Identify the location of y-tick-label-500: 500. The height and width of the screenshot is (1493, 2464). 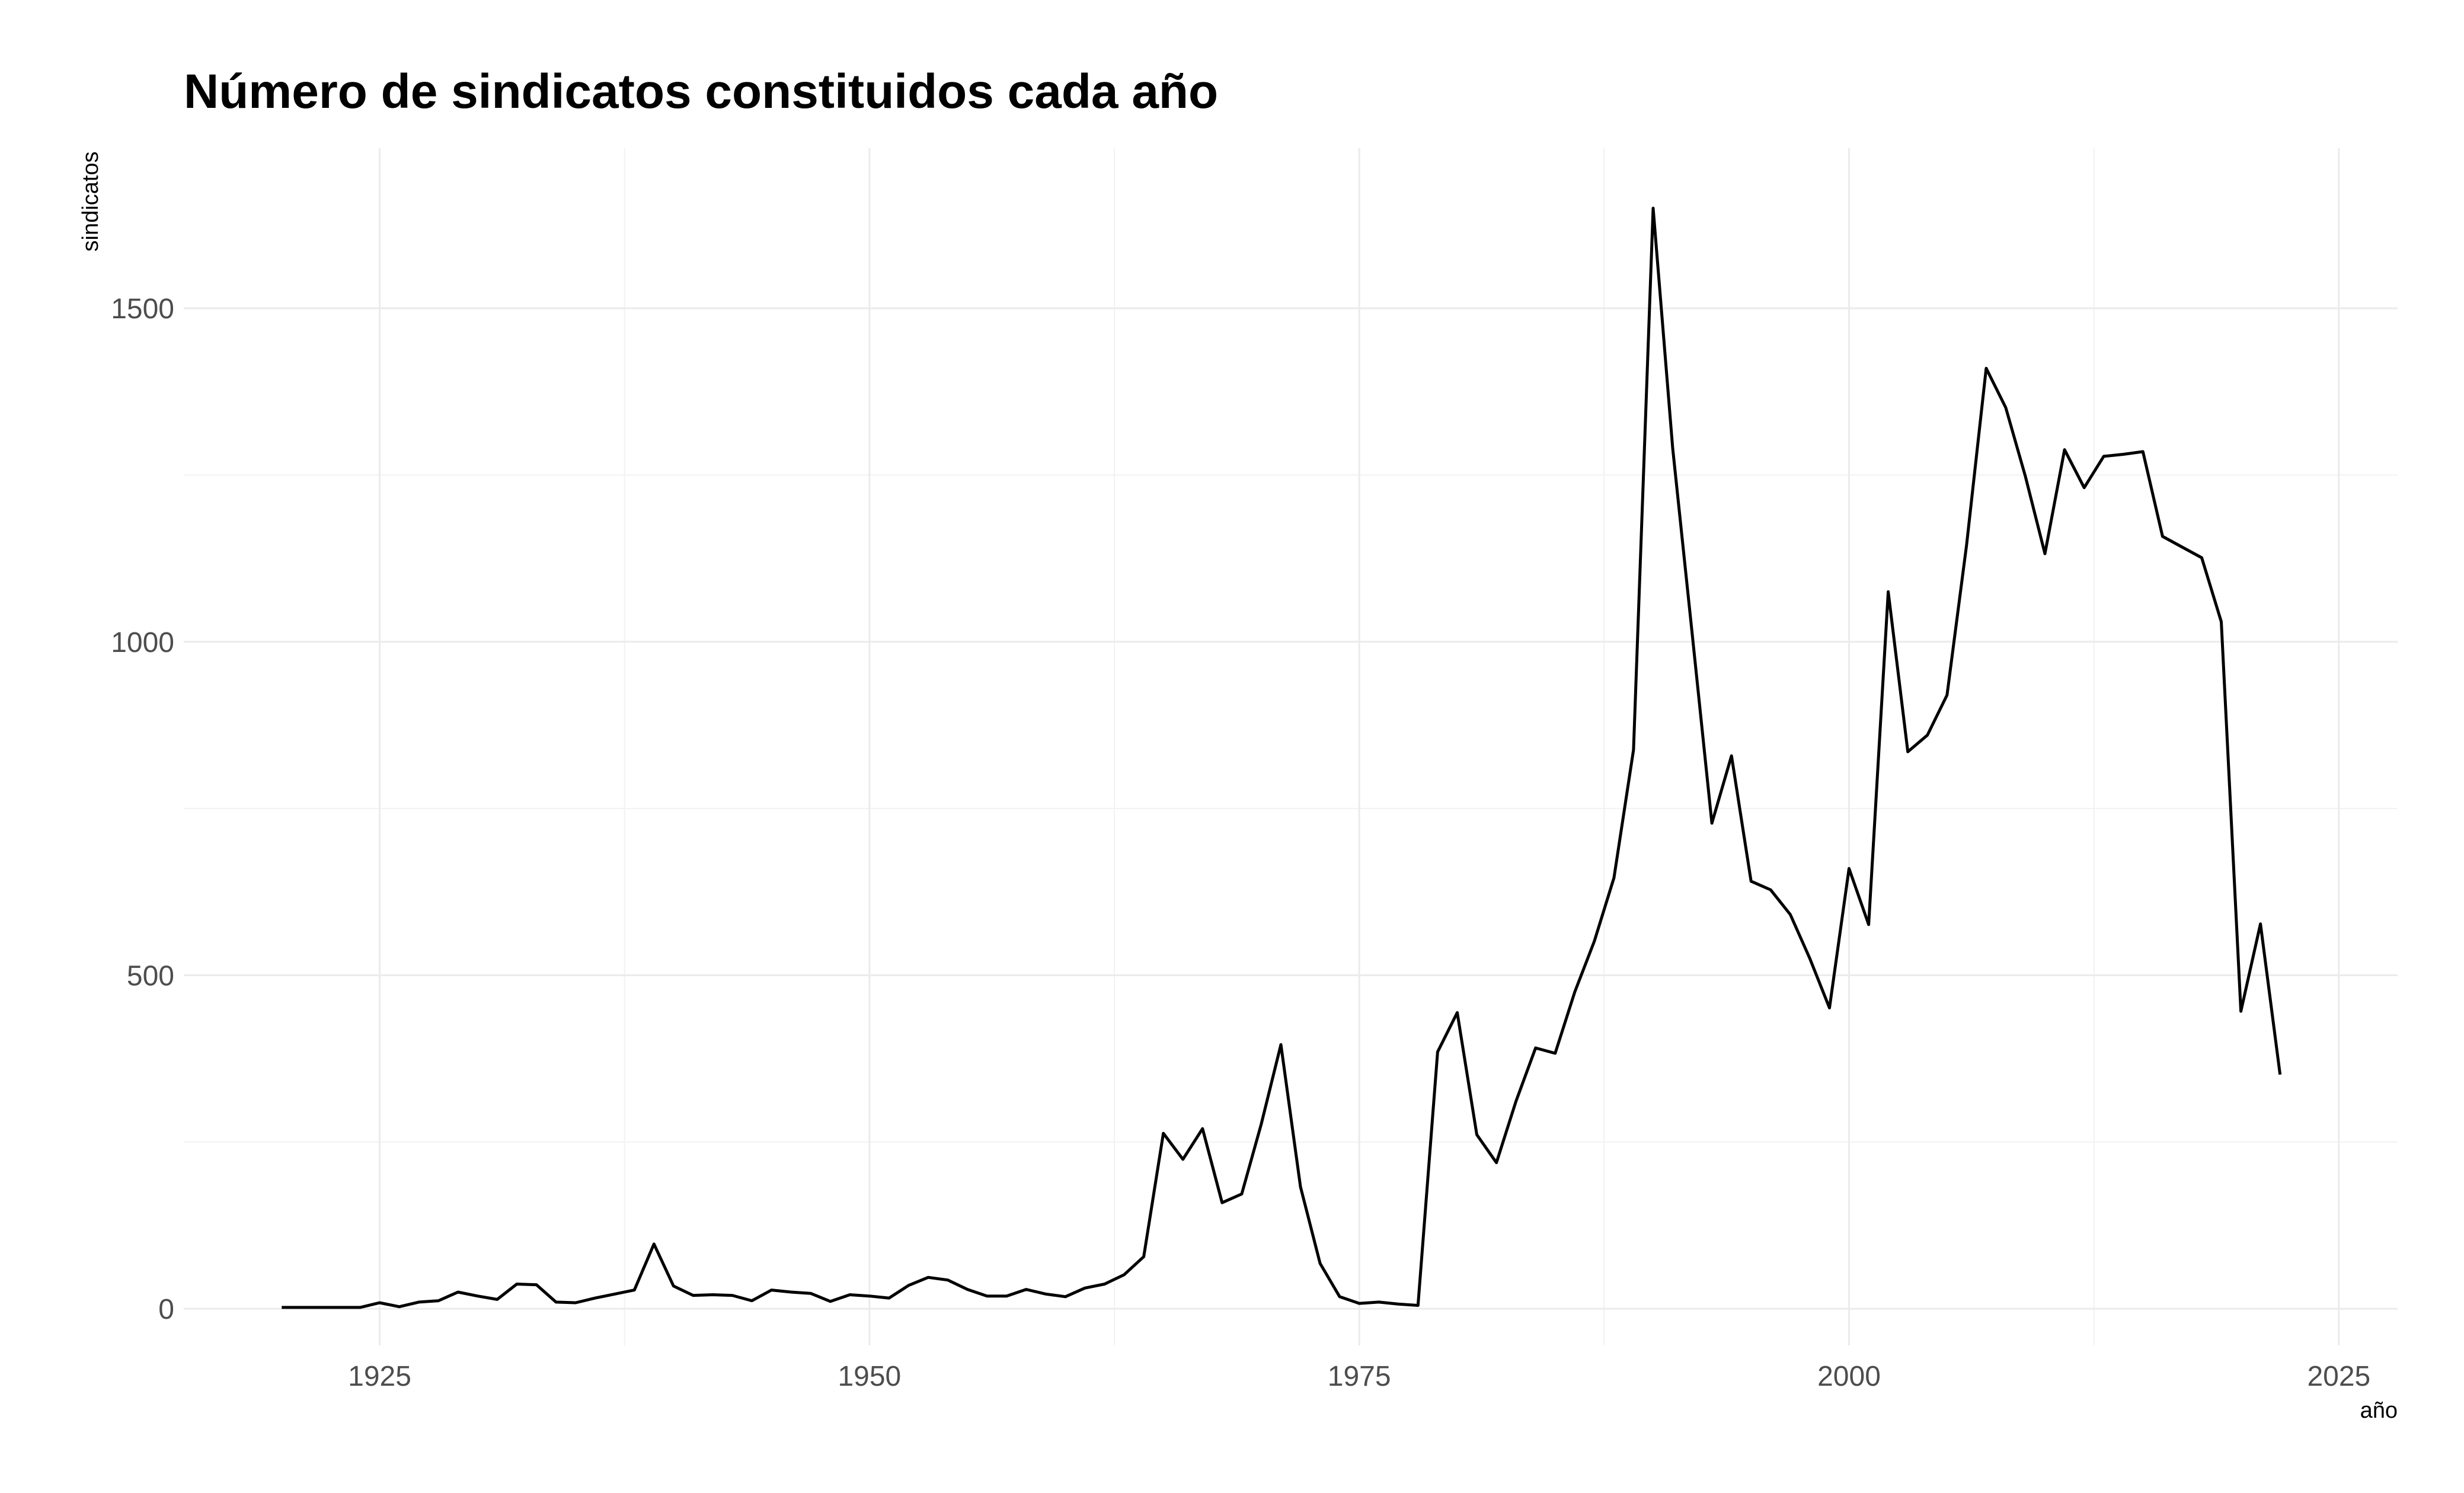
(151, 976).